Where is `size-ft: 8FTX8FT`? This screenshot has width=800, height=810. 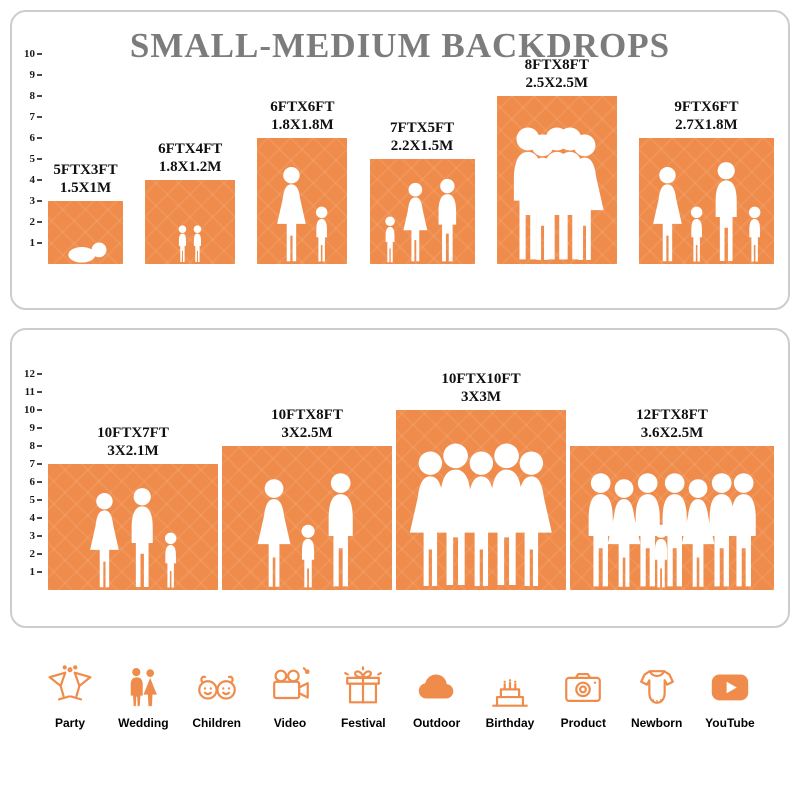 size-ft: 8FTX8FT is located at coordinates (556, 64).